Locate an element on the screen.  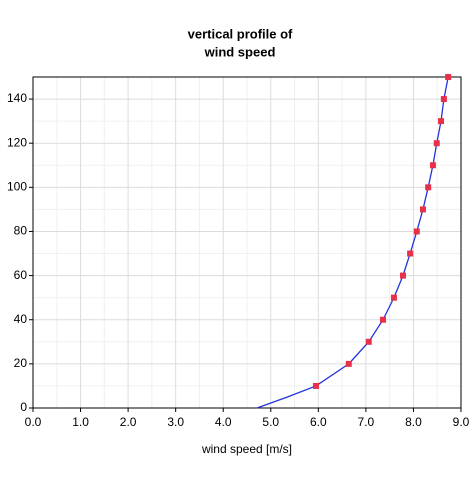
x-tick-label: 6.0 is located at coordinates (318, 422).